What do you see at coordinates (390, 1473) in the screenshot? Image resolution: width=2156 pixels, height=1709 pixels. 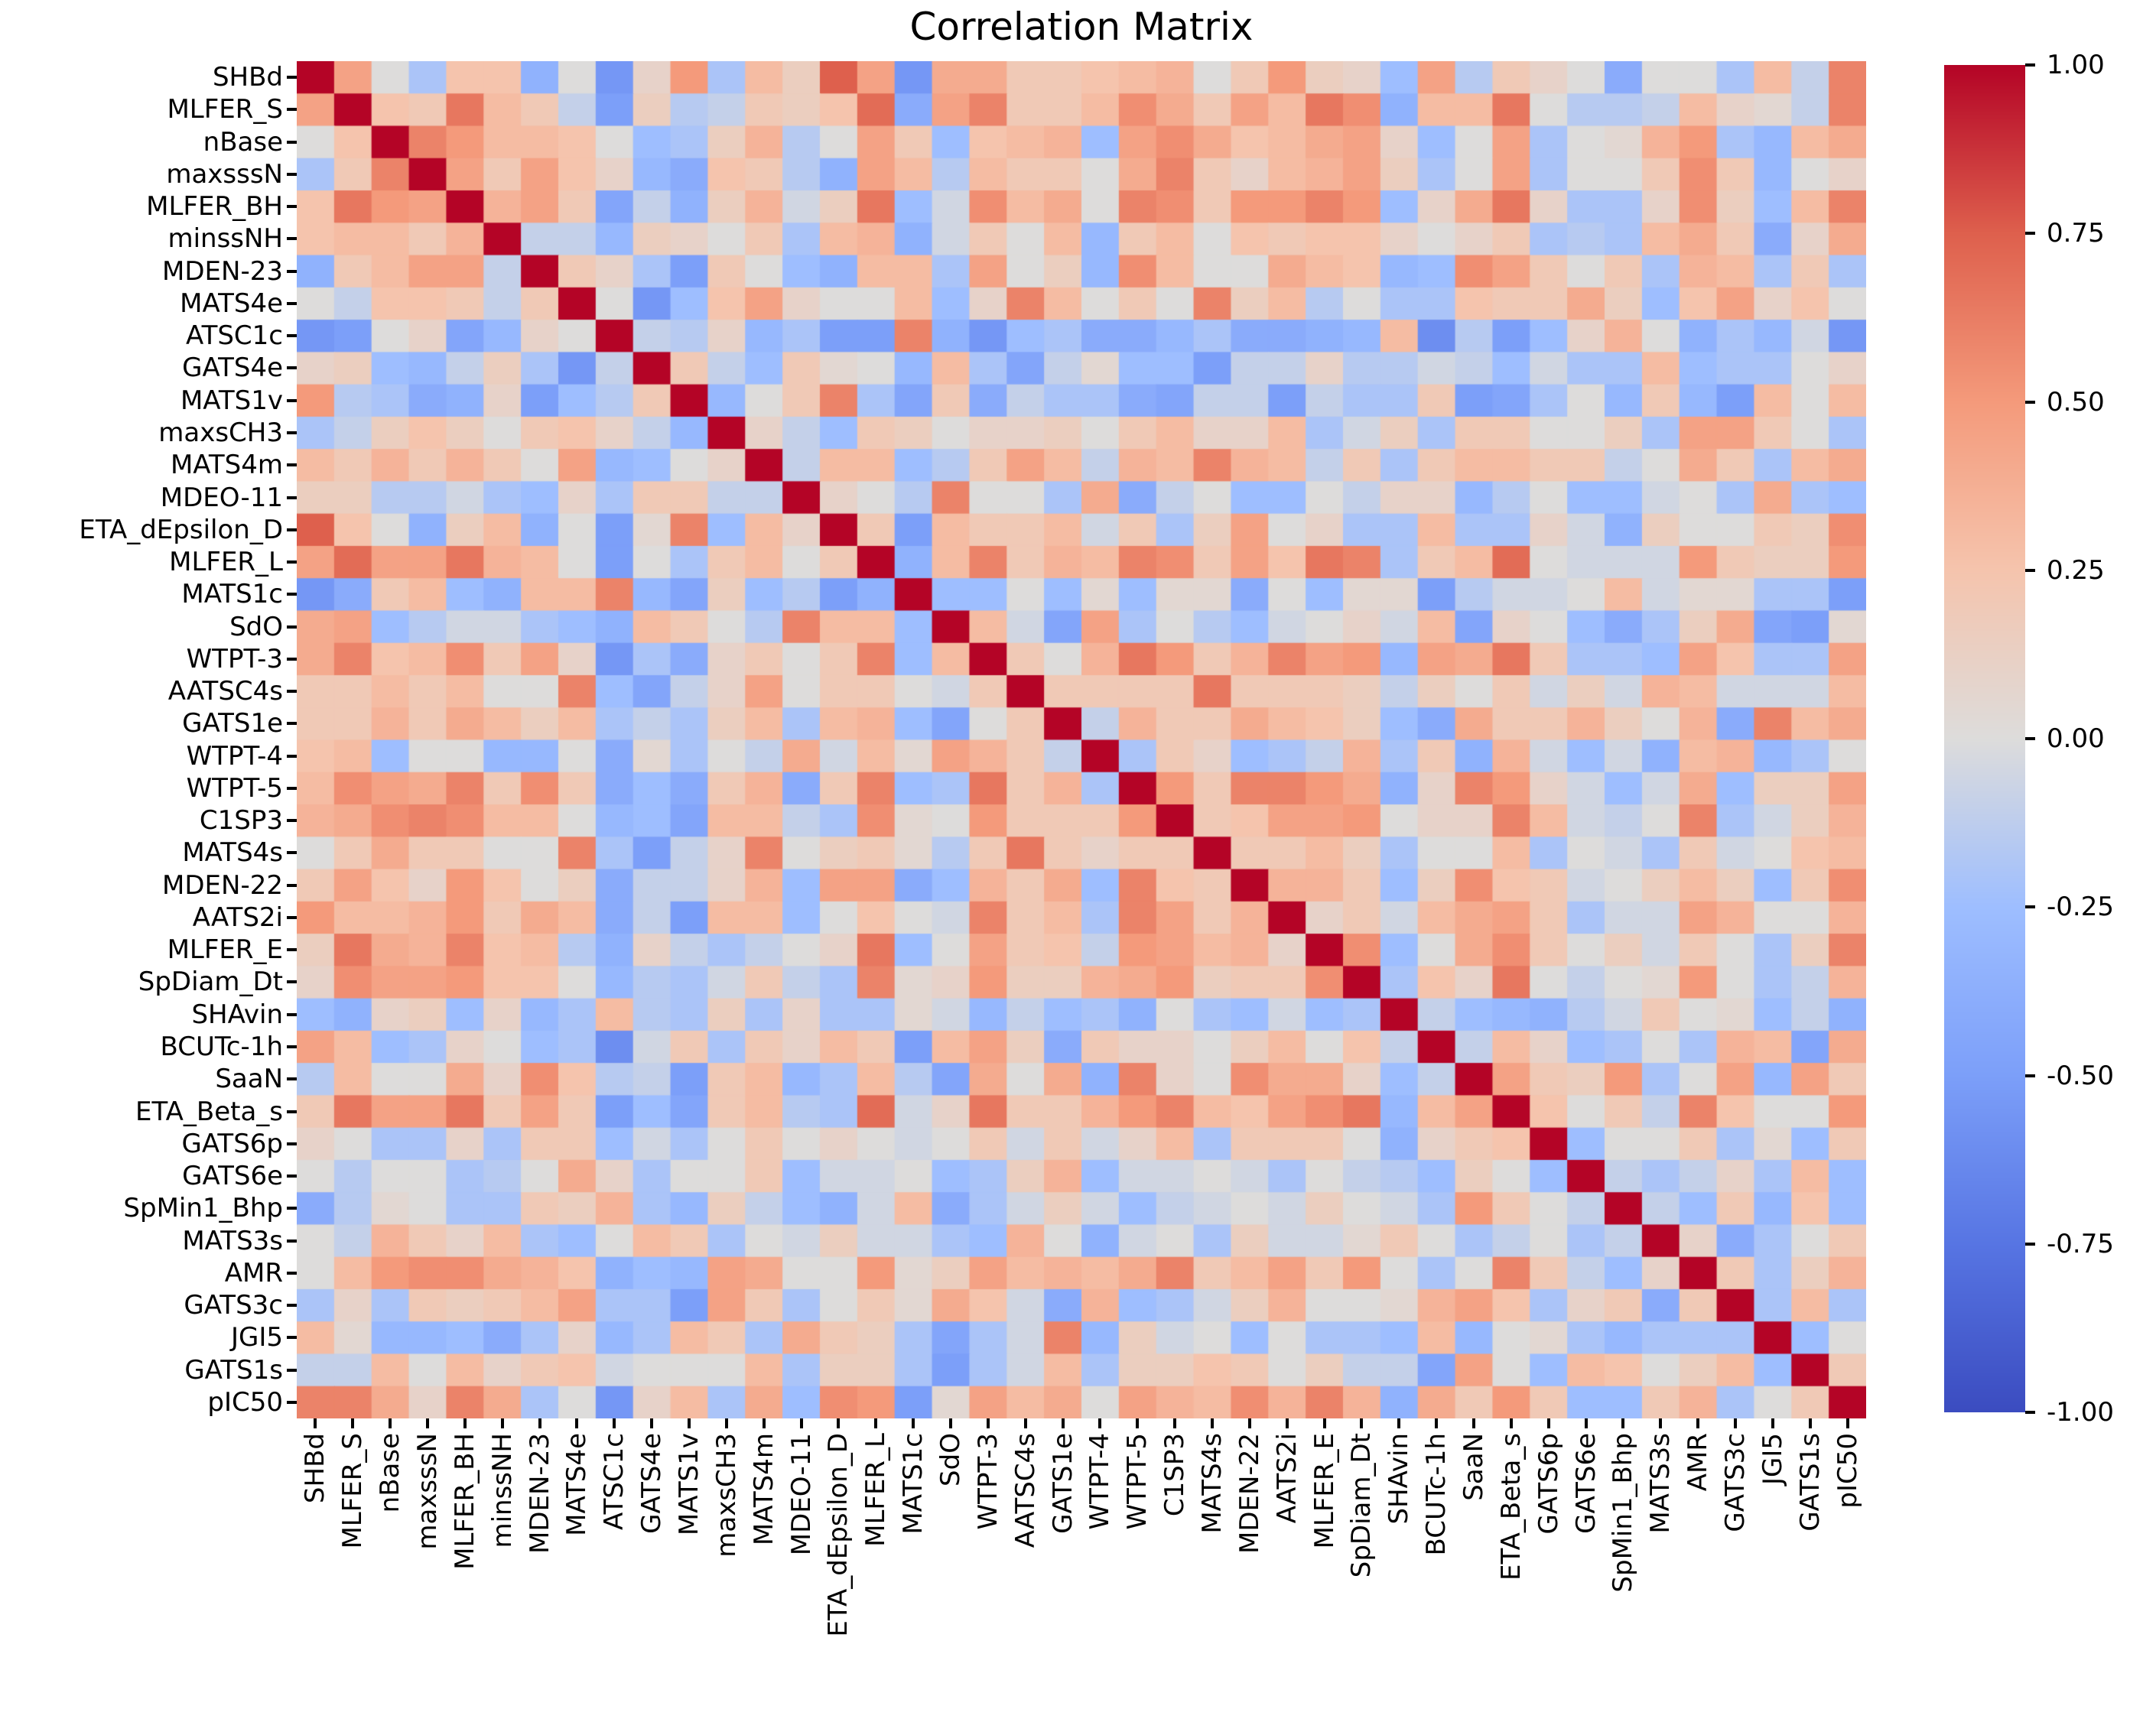 I see `x-tick-label: nBase` at bounding box center [390, 1473].